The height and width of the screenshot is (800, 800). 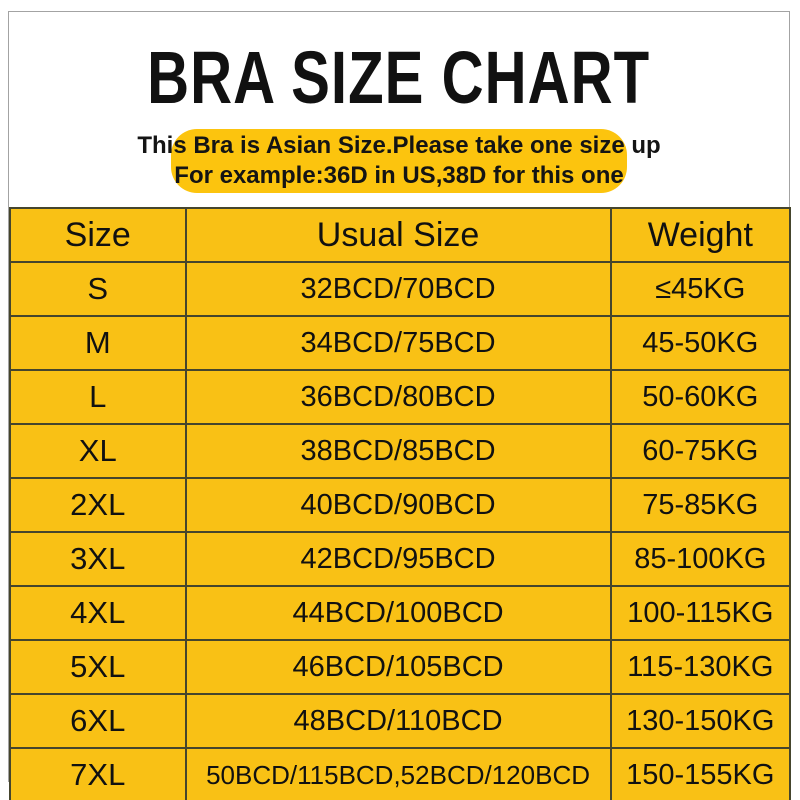 What do you see at coordinates (700, 613) in the screenshot?
I see `weight-cell: 100-115KG` at bounding box center [700, 613].